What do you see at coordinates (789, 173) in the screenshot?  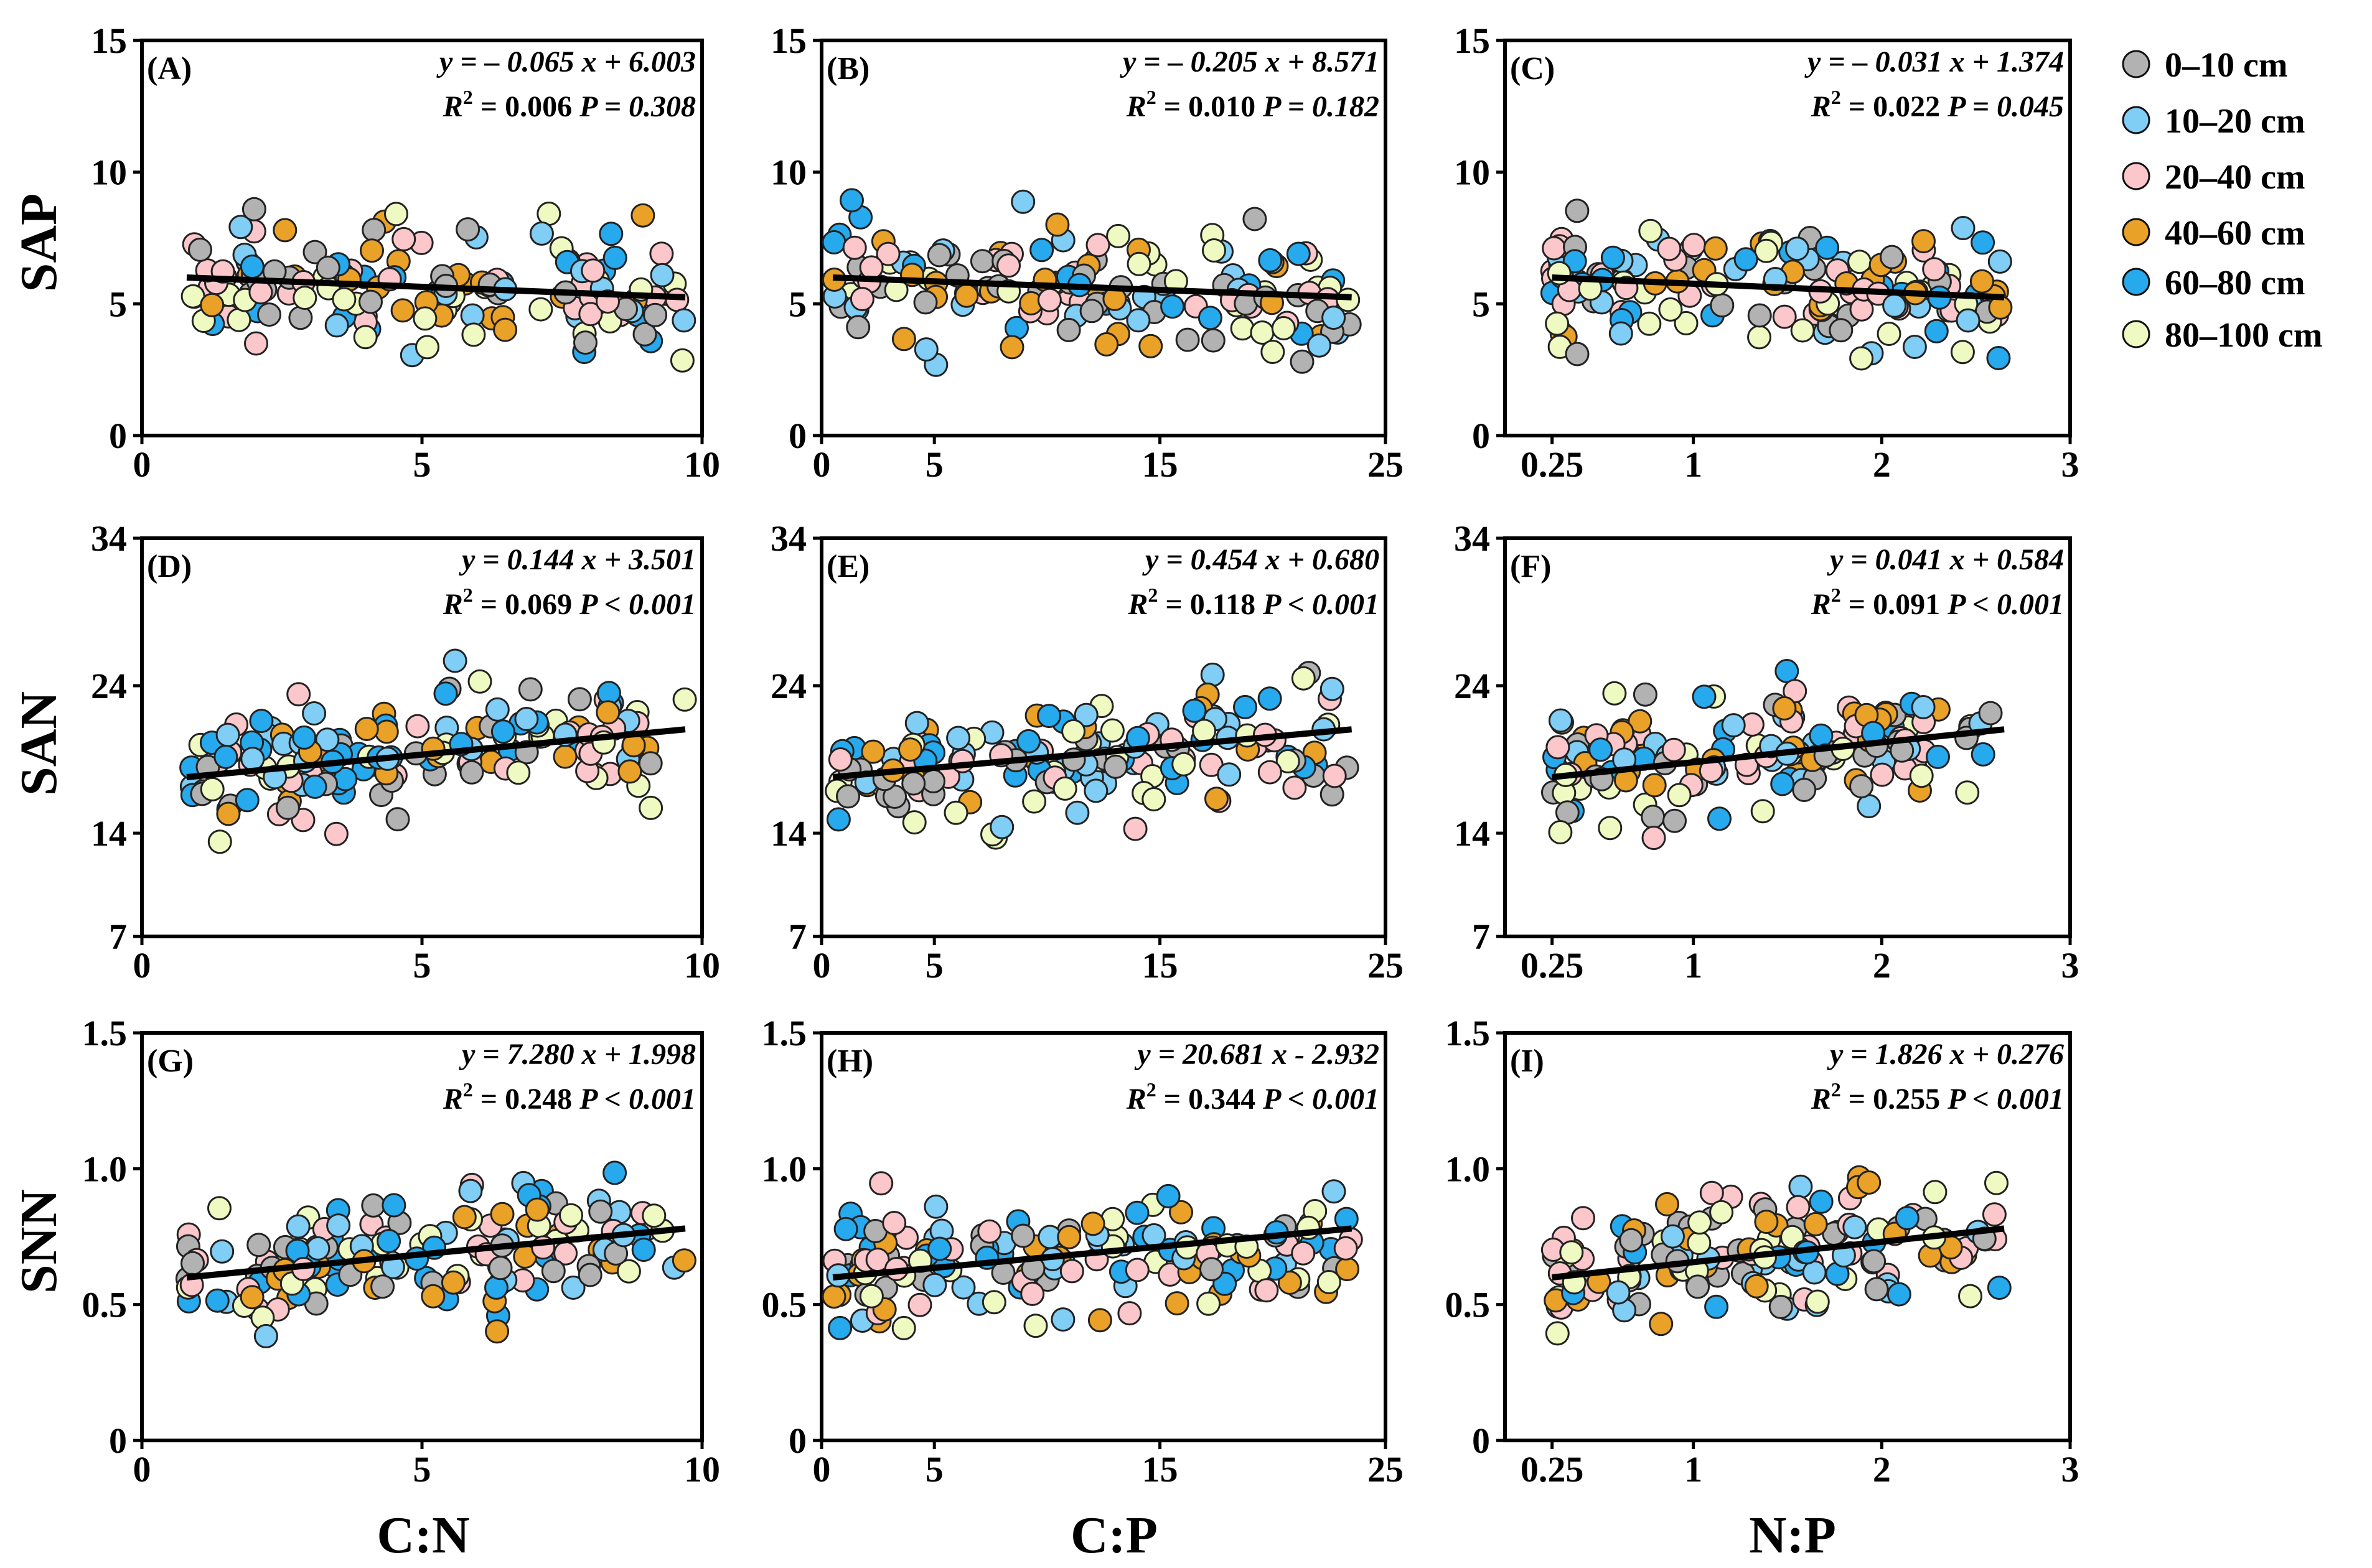 I see `y-tick-label: 10` at bounding box center [789, 173].